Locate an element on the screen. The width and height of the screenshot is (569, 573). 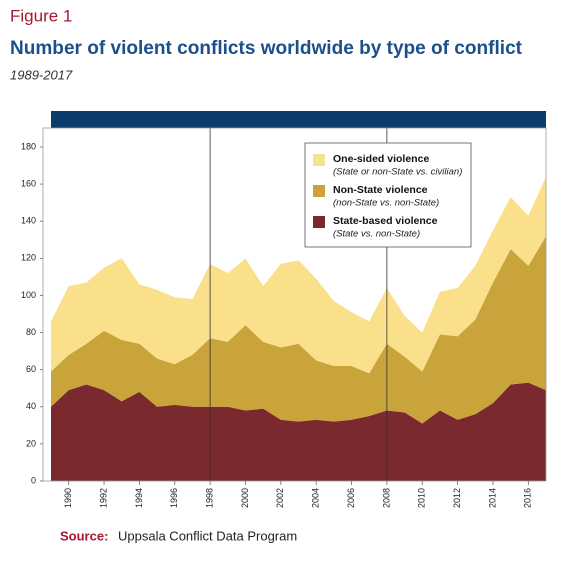
x-tick-label: 1998 is located at coordinates (209, 498).